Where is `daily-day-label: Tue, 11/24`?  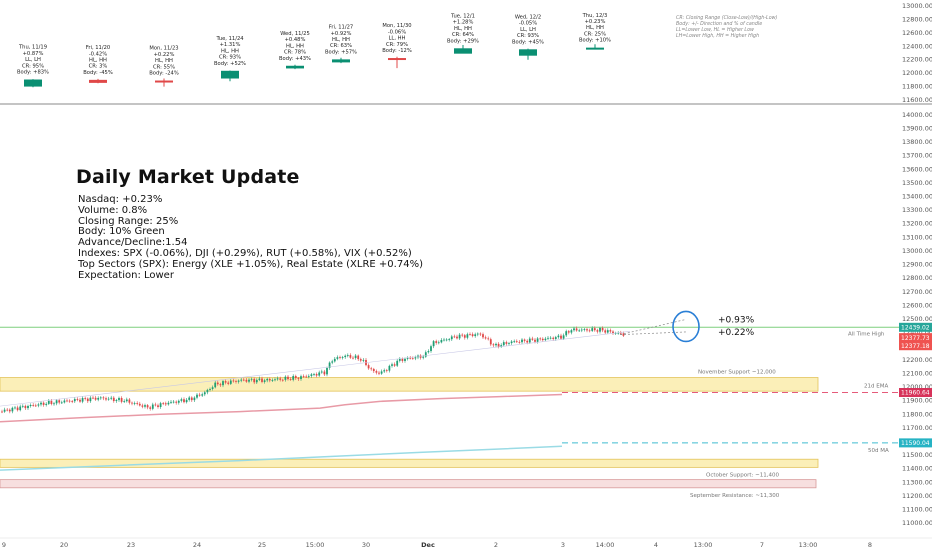
daily-day-label: Tue, 11/24 is located at coordinates (229, 39).